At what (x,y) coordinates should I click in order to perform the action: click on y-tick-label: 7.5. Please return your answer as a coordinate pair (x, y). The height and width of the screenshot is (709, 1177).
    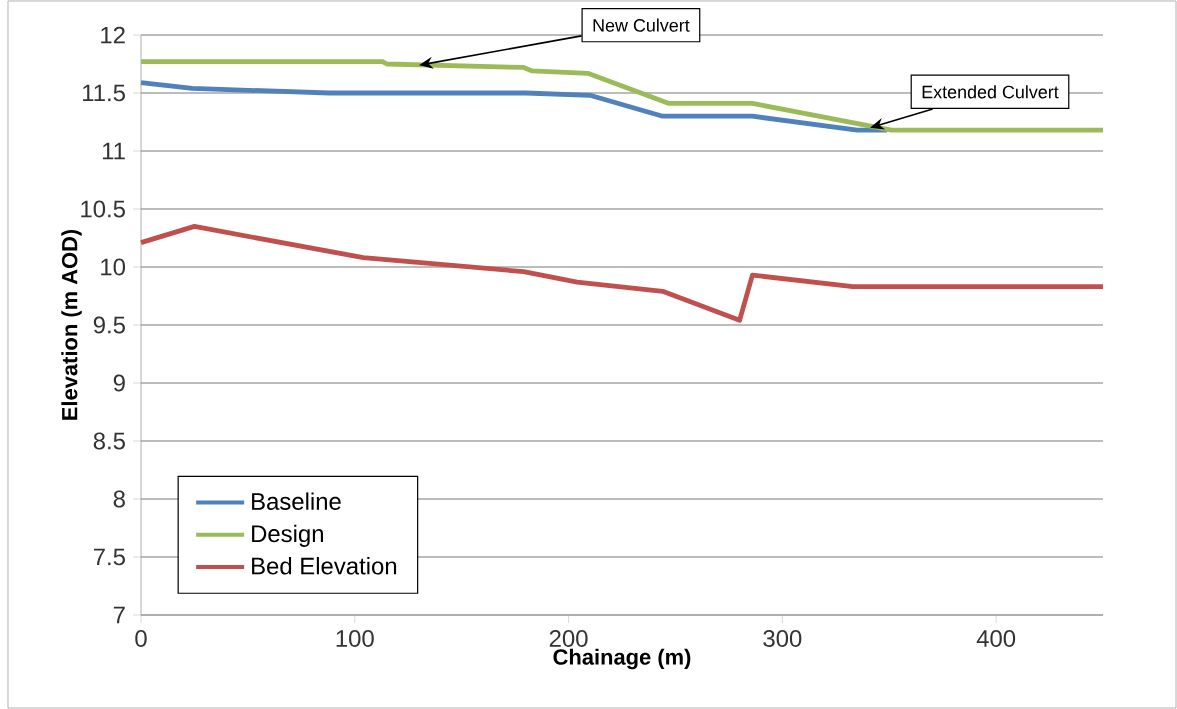
    Looking at the image, I should click on (109, 557).